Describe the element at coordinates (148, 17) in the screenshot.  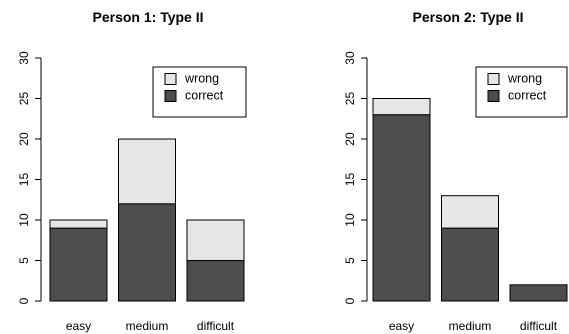
I see `chart-title: Person 1: Type II` at that location.